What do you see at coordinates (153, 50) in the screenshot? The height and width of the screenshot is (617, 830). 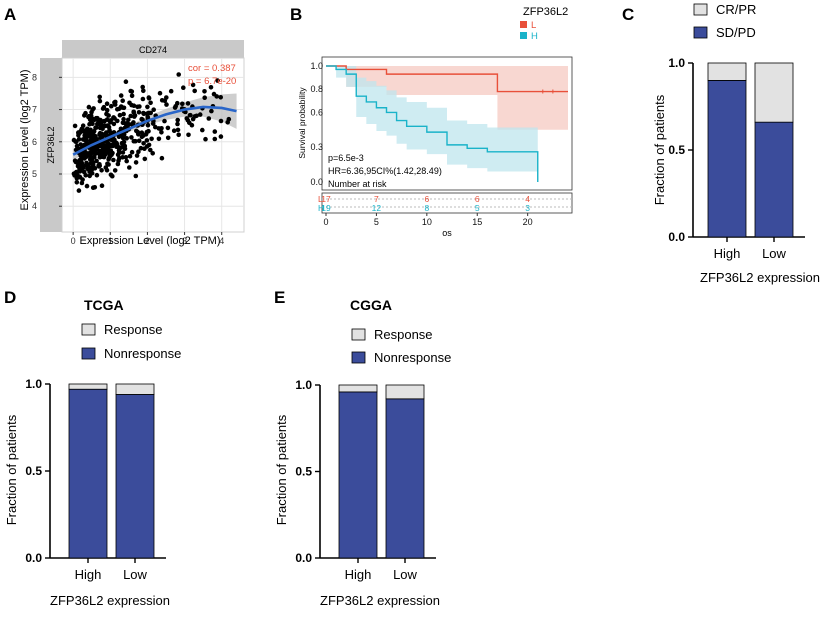 I see `scatter-strip-title: CD274` at bounding box center [153, 50].